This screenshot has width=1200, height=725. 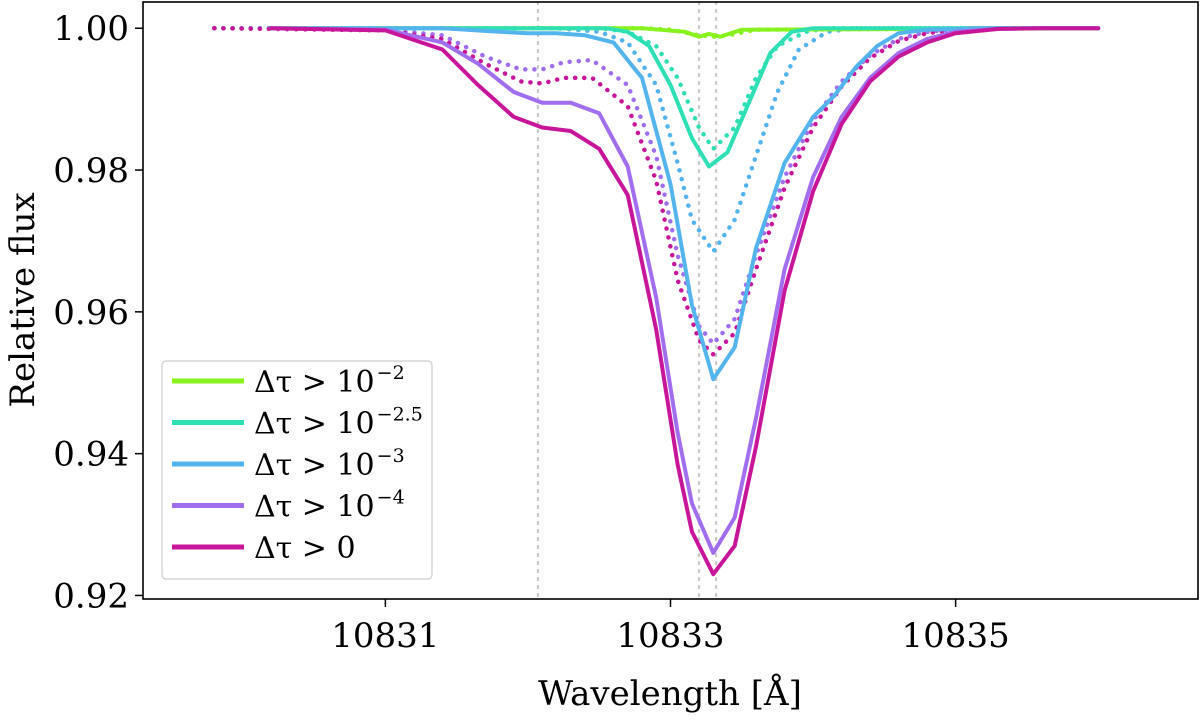 I want to click on legend-label-4: Δτ > 0, so click(x=305, y=548).